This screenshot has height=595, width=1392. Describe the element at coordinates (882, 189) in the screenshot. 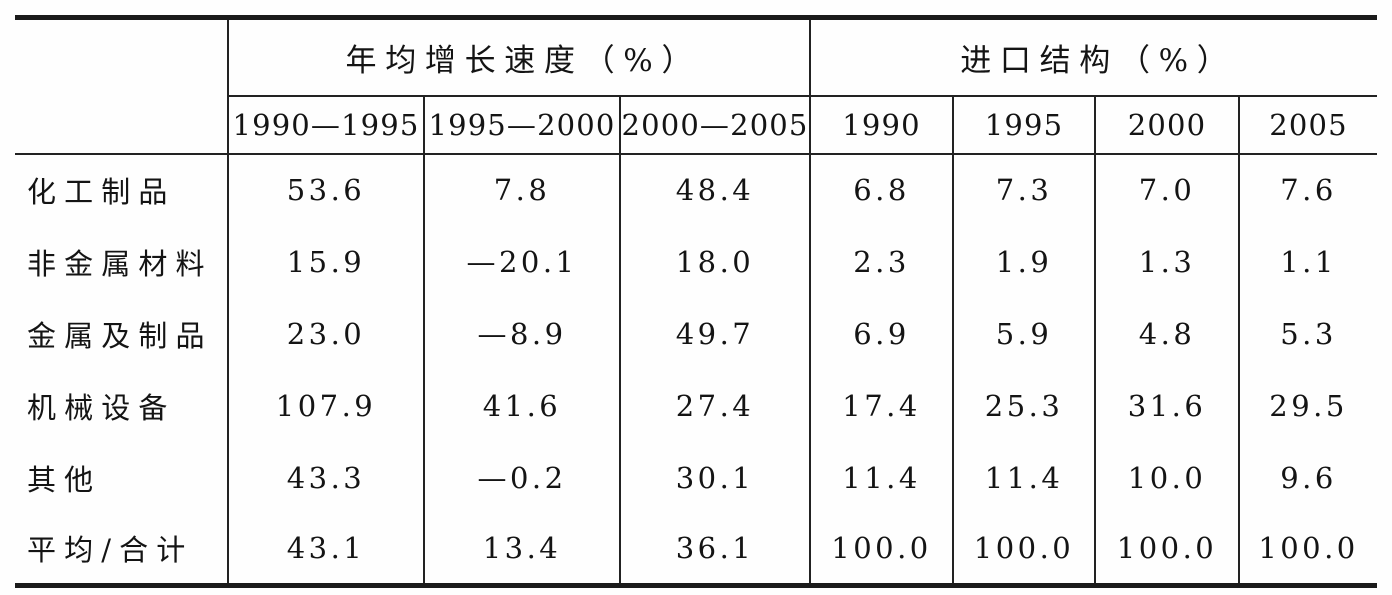

I see `value-cell: 6.8` at that location.